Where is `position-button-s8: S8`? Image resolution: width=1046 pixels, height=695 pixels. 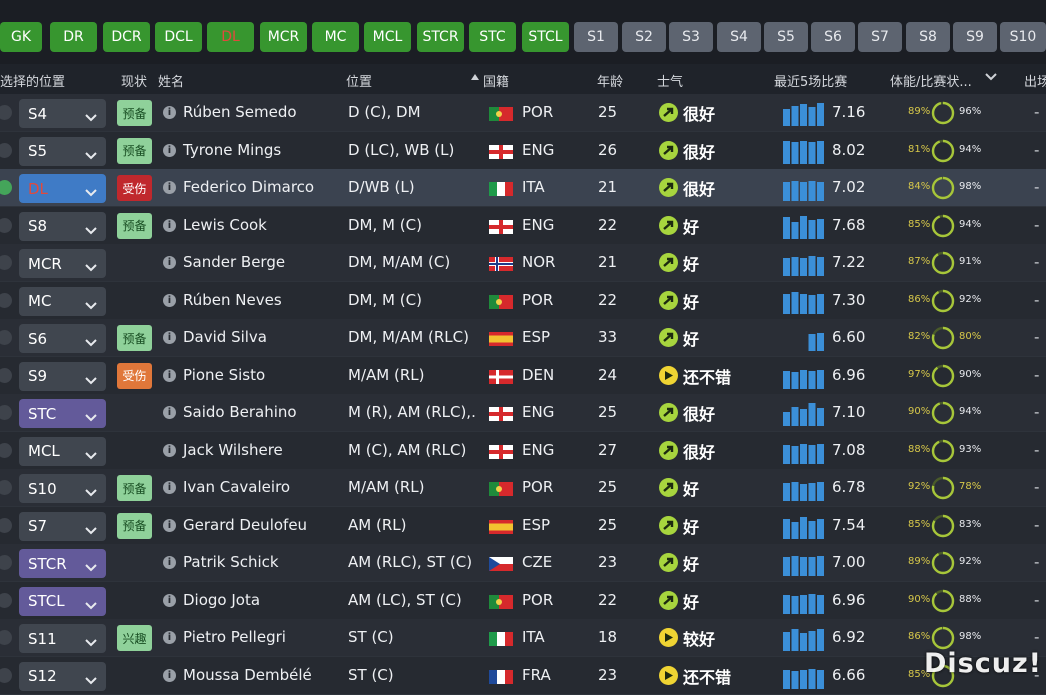 position-button-s8: S8 is located at coordinates (928, 37).